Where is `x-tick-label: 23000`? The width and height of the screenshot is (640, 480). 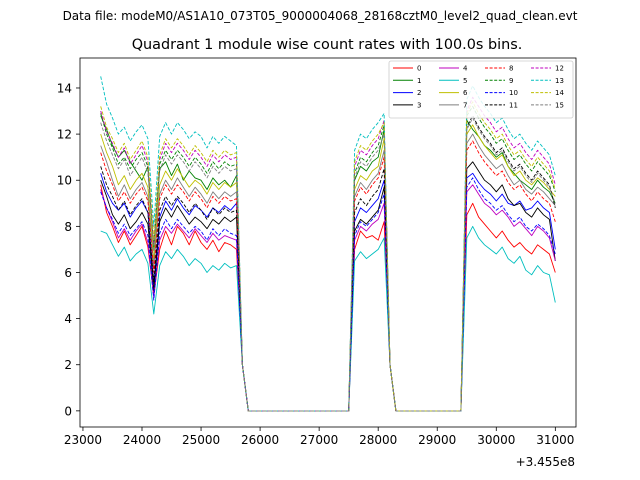 x-tick-label: 23000 is located at coordinates (83, 440).